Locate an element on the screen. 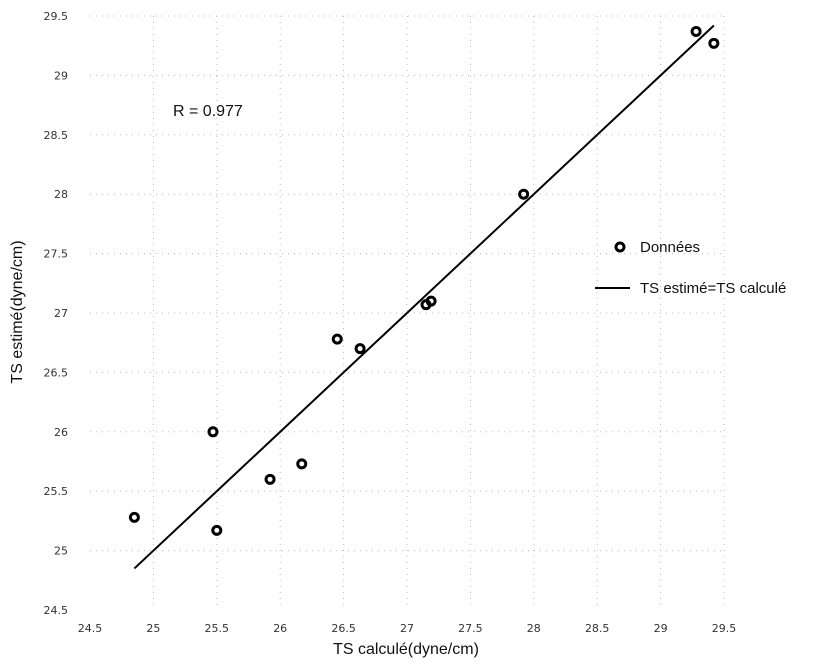 This screenshot has height=664, width=836. legend-label-identity: TS estimé=TS calculé is located at coordinates (713, 288).